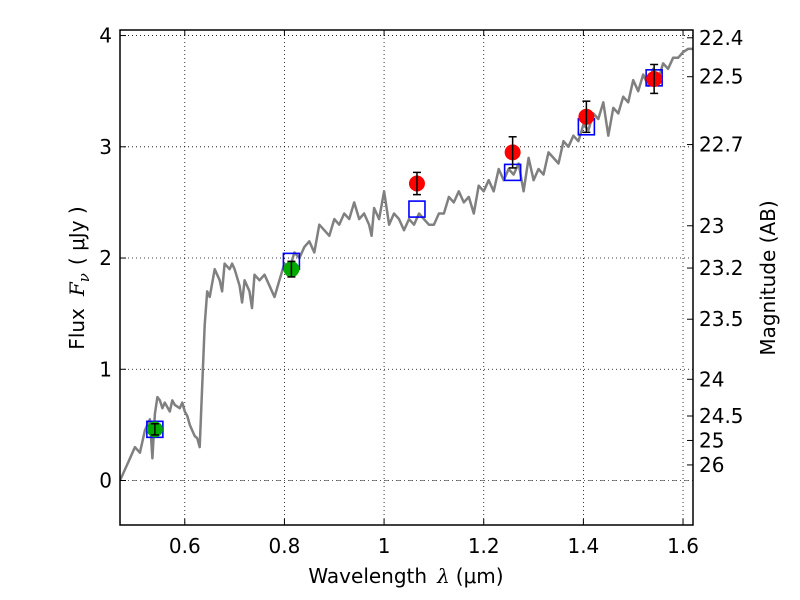 Image resolution: width=800 pixels, height=600 pixels. I want to click on y-axis-label-symbol: F, so click(77, 289).